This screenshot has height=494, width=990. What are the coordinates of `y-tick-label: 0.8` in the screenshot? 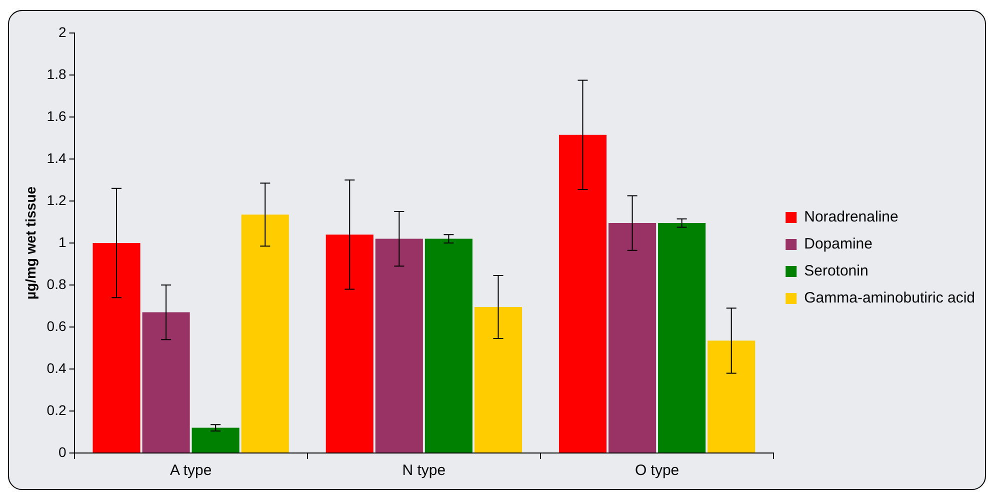 It's located at (56, 284).